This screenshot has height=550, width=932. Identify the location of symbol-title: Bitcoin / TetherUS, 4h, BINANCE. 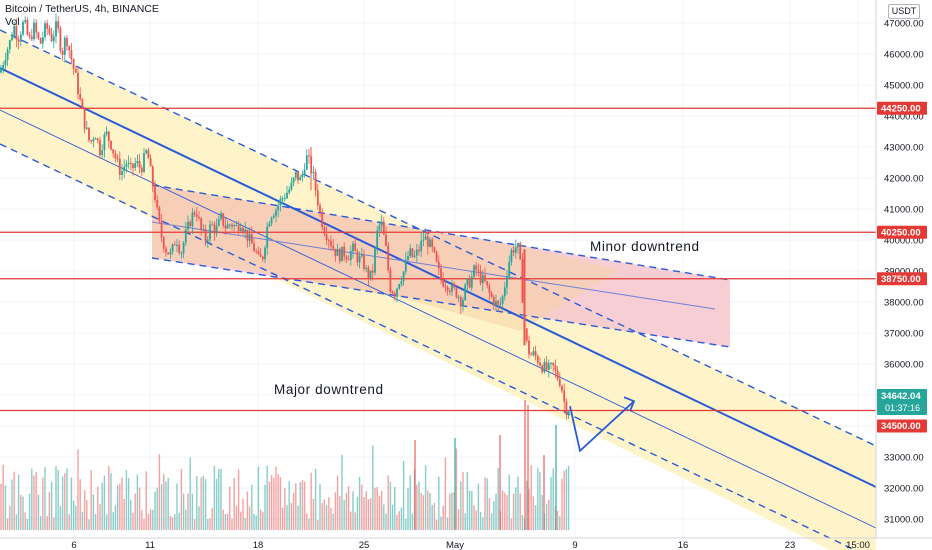
(82, 9).